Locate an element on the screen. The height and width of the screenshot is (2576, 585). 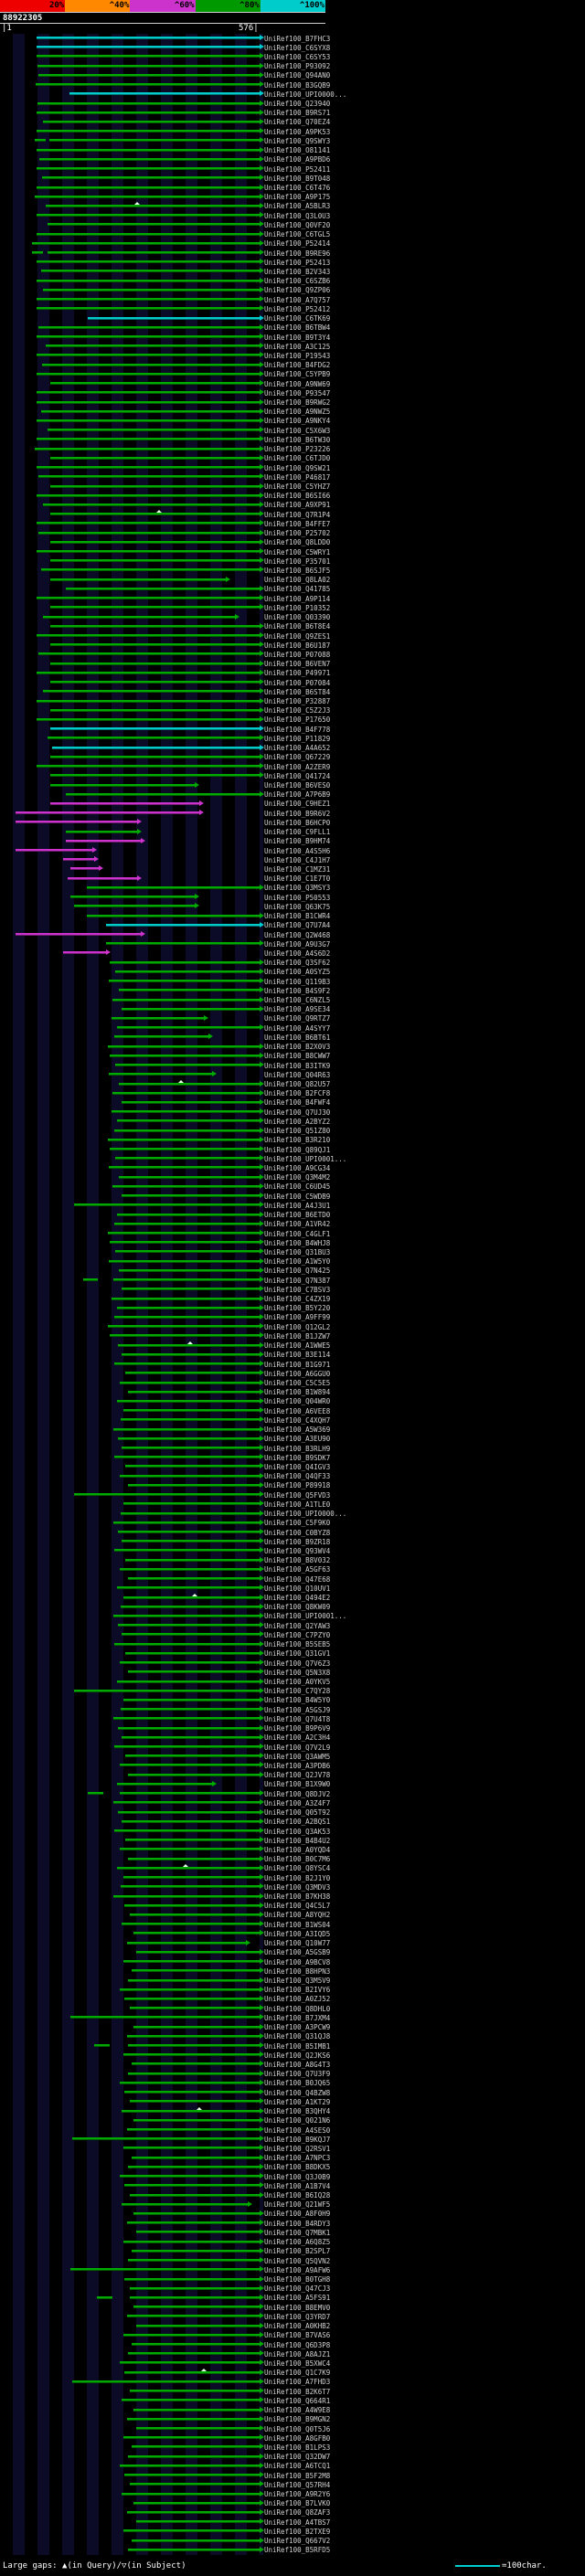
hit-label: UniRef100_B4F778 is located at coordinates (298, 729).